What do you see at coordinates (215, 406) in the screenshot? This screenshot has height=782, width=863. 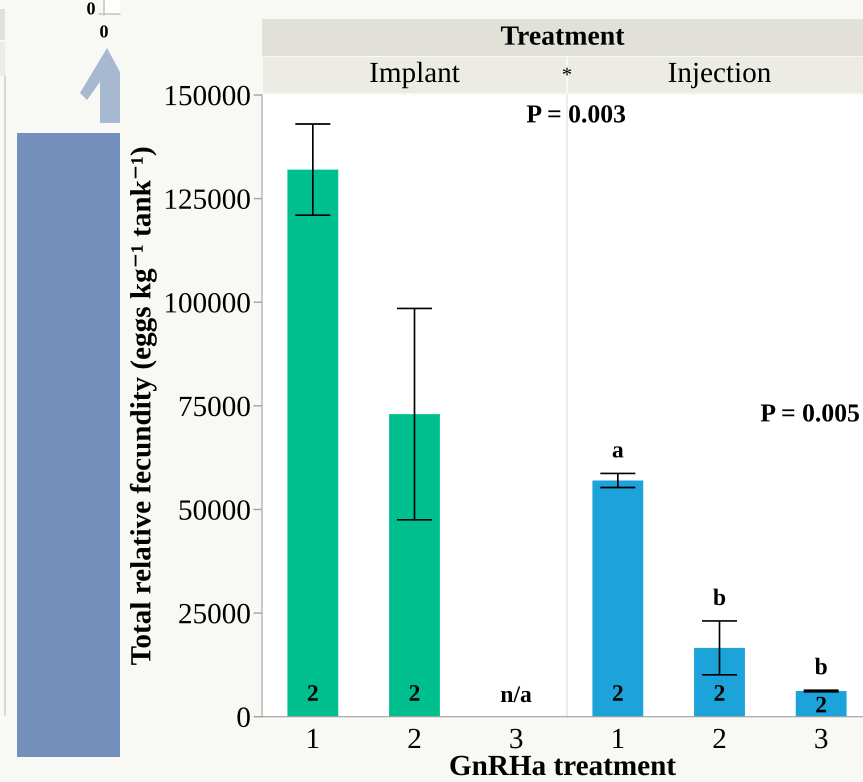 I see `y-tick-label: 75000` at bounding box center [215, 406].